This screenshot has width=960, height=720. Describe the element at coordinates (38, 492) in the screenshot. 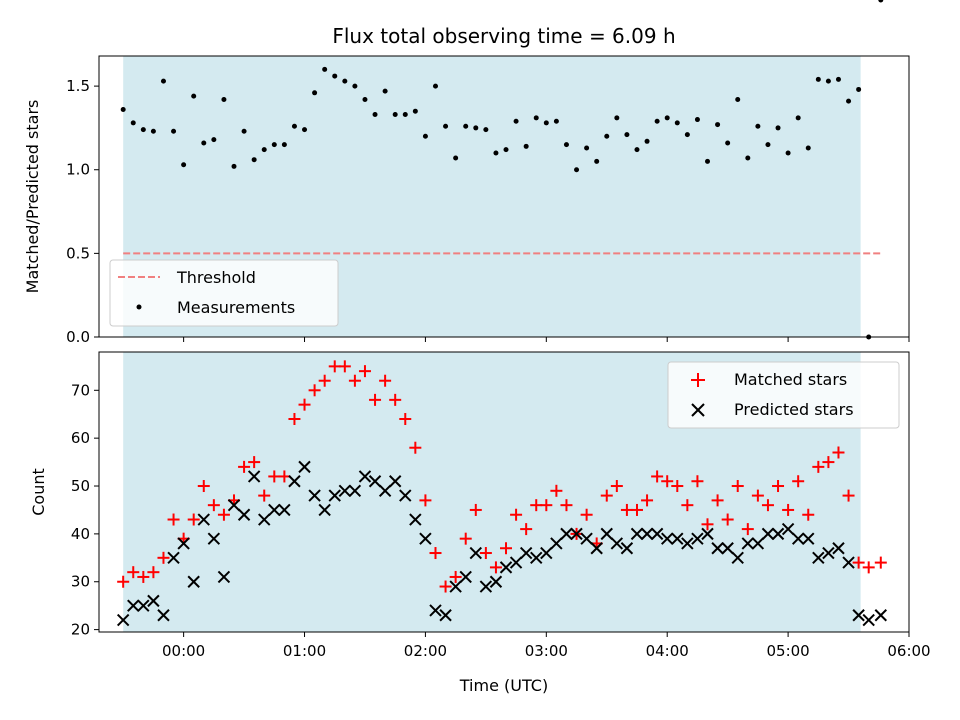

I see `bottom-y-axis-label: Count` at that location.